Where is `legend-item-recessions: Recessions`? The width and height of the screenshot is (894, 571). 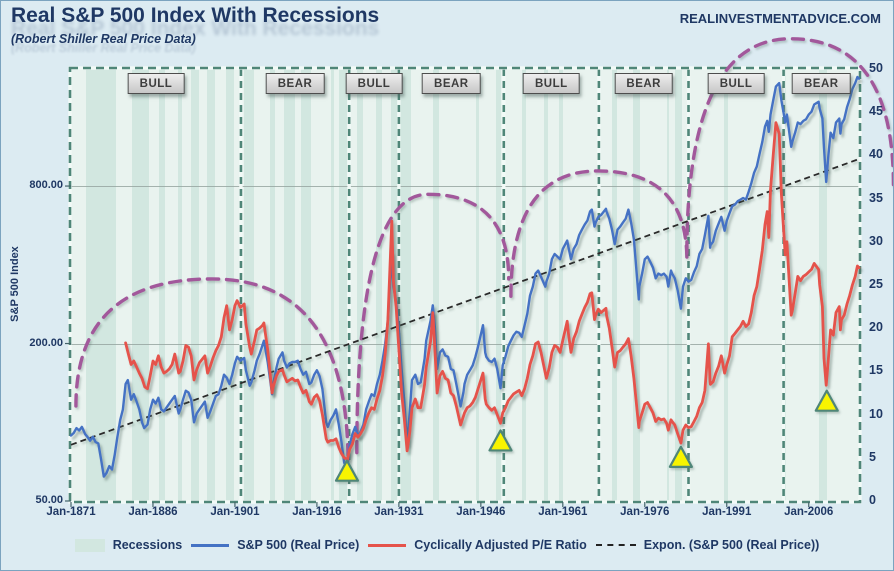 legend-item-recessions: Recessions is located at coordinates (128, 545).